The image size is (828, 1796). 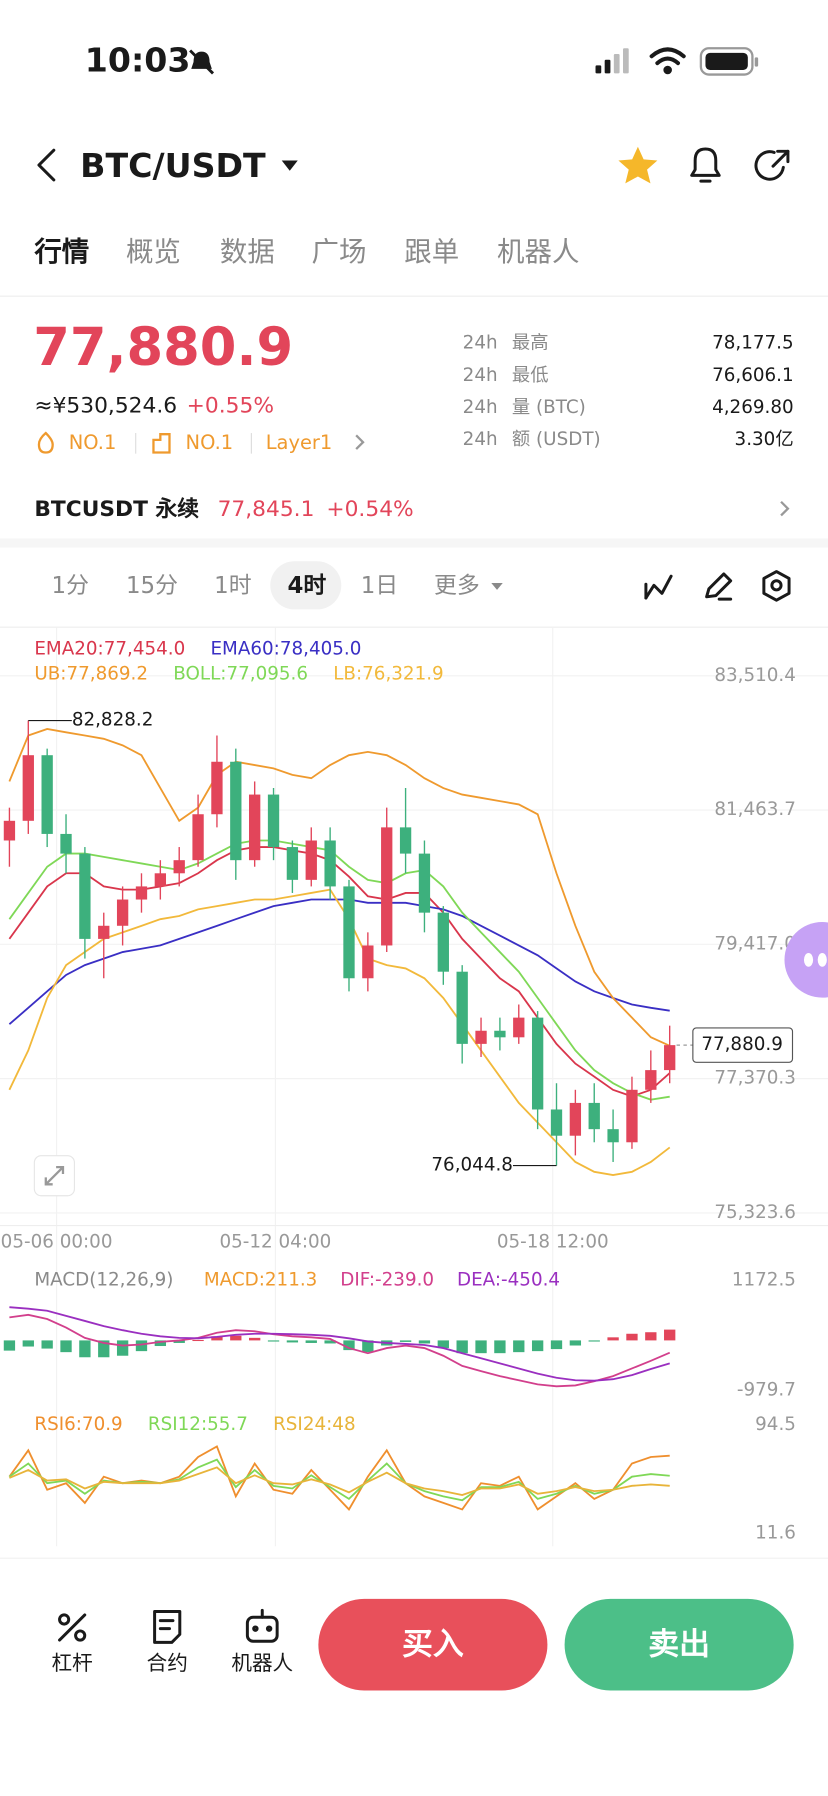 I want to click on indicator-line, so click(x=339, y=1344).